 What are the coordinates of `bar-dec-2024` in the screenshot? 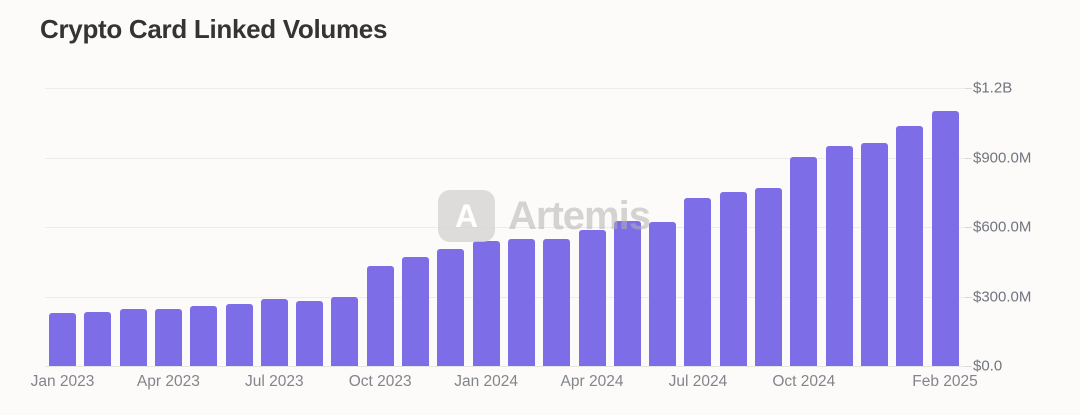 It's located at (874, 254).